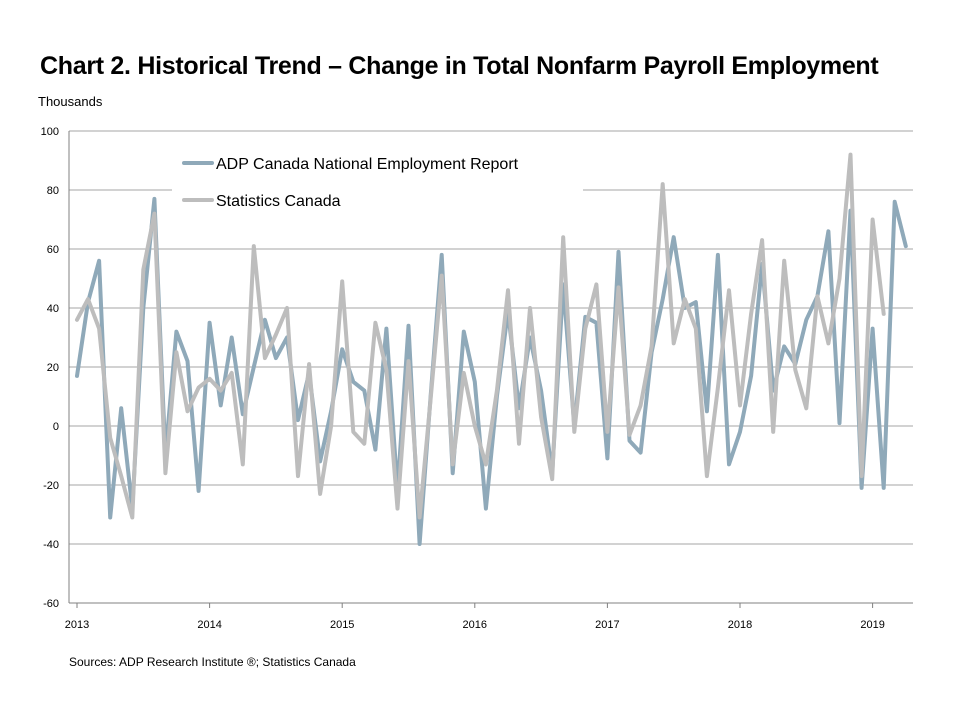 The height and width of the screenshot is (720, 960). What do you see at coordinates (56, 427) in the screenshot?
I see `y-tick-label: 0` at bounding box center [56, 427].